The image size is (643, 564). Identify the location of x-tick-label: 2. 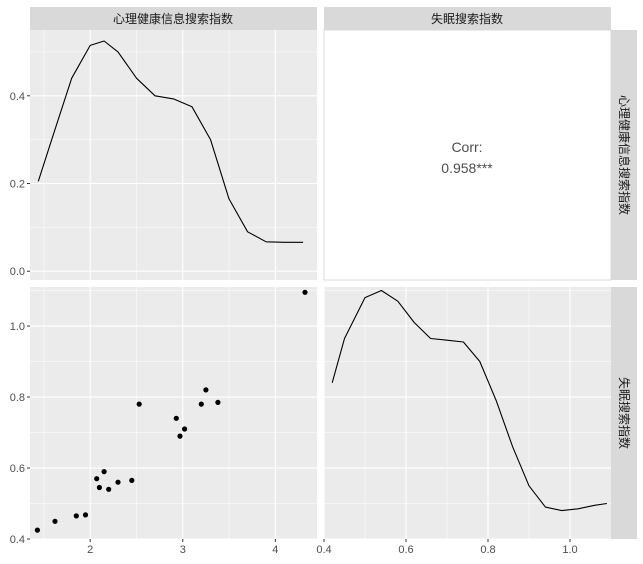
(90, 550).